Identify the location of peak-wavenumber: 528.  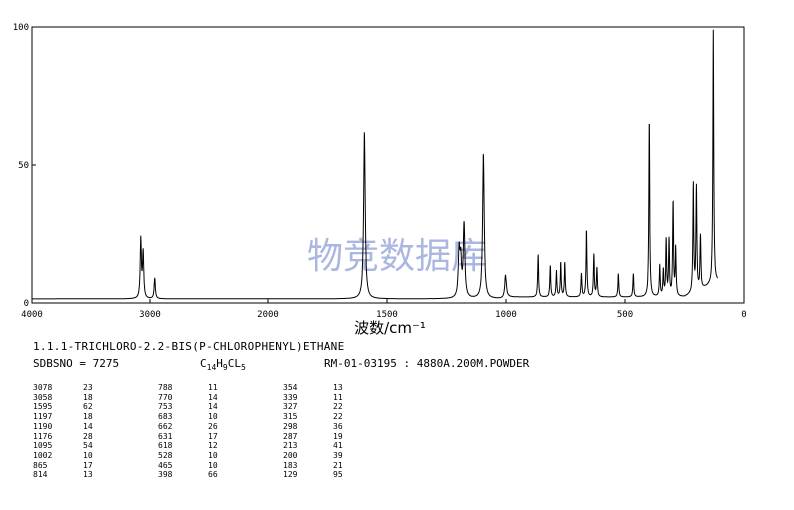
(165, 455).